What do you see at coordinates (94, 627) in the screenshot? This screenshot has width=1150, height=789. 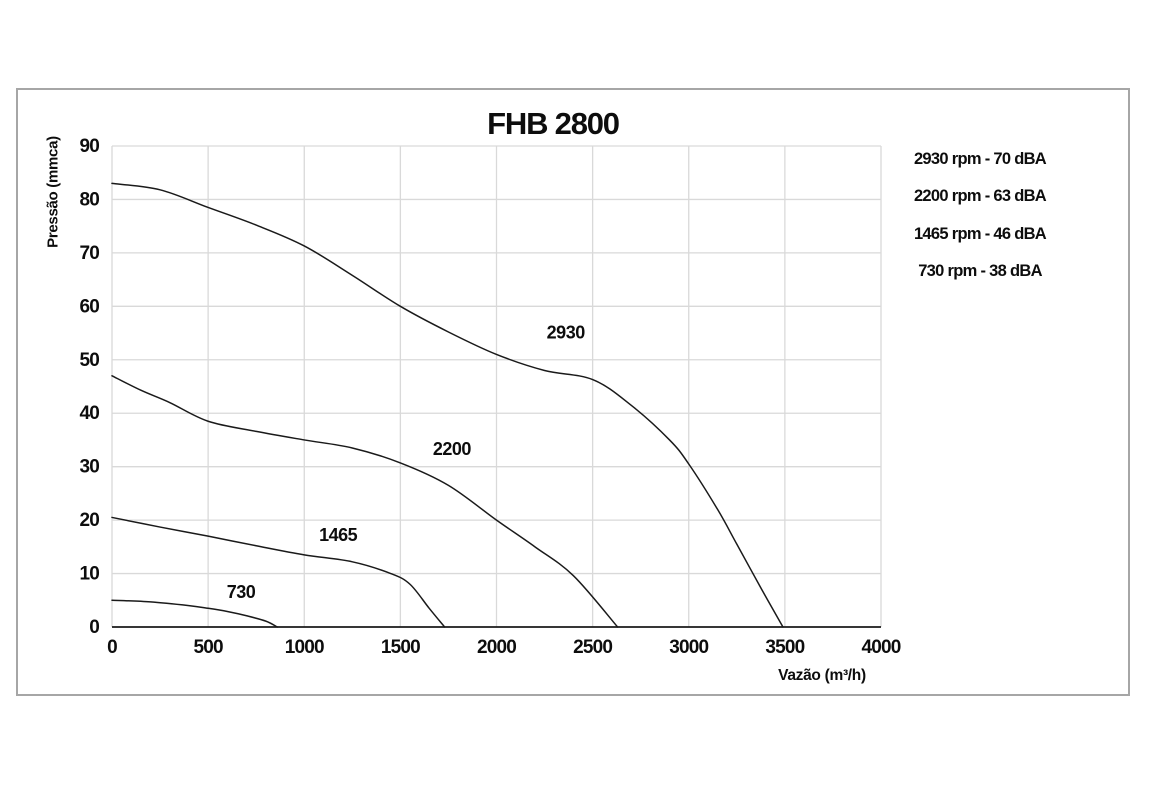 I see `y-tick-label-0: 0` at bounding box center [94, 627].